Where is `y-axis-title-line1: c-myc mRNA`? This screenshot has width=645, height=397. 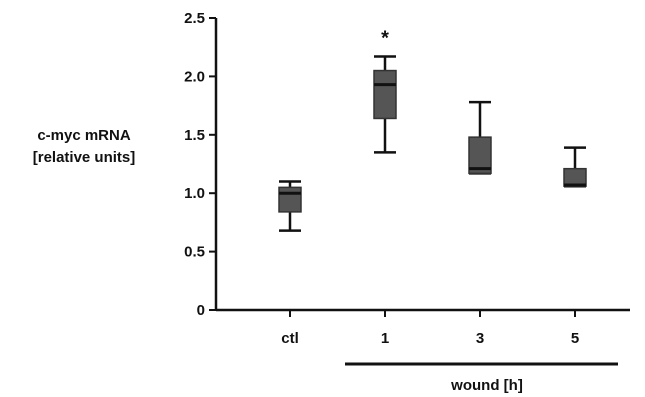
y-axis-title-line1: c-myc mRNA is located at coordinates (84, 135).